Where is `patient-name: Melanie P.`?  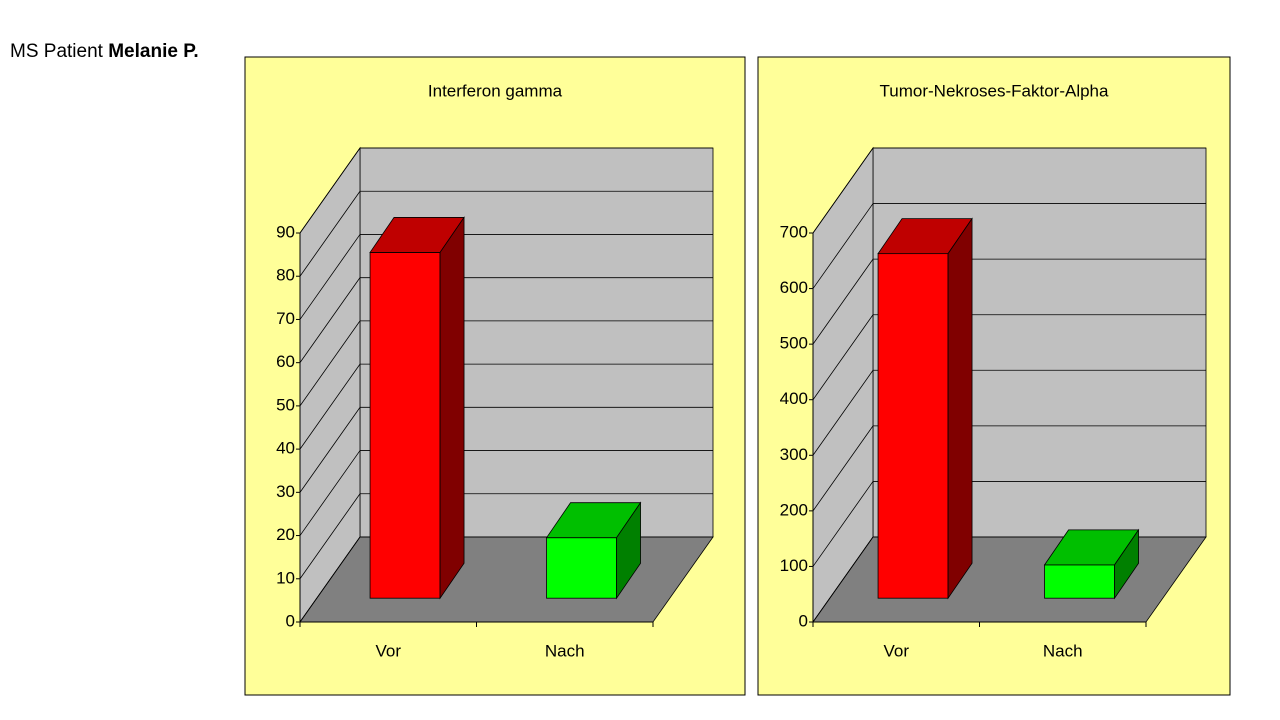
patient-name: Melanie P. is located at coordinates (153, 51).